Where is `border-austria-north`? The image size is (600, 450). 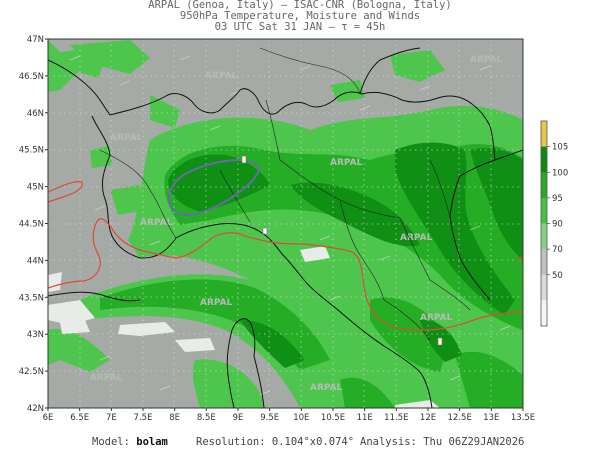 border-austria-north is located at coordinates (390, 71).